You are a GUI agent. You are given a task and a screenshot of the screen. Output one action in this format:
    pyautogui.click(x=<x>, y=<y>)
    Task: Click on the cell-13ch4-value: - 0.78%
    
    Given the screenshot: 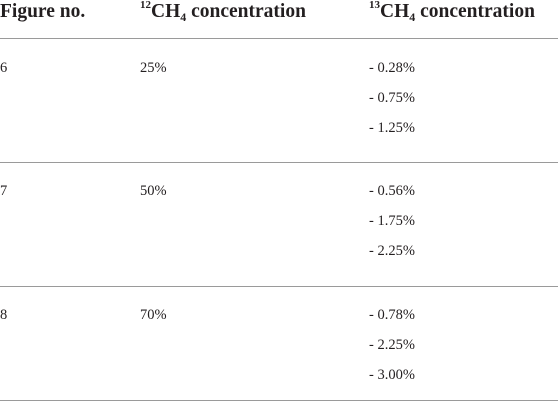 What is the action you would take?
    pyautogui.click(x=392, y=315)
    